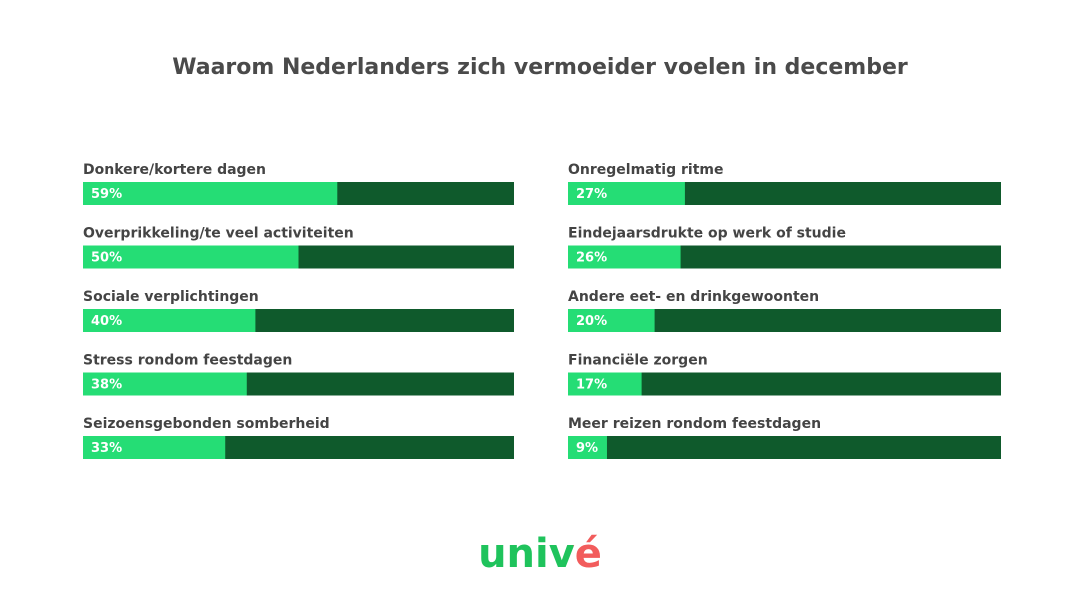  I want to click on category-label: Seizoensgebonden somberheid, so click(206, 424).